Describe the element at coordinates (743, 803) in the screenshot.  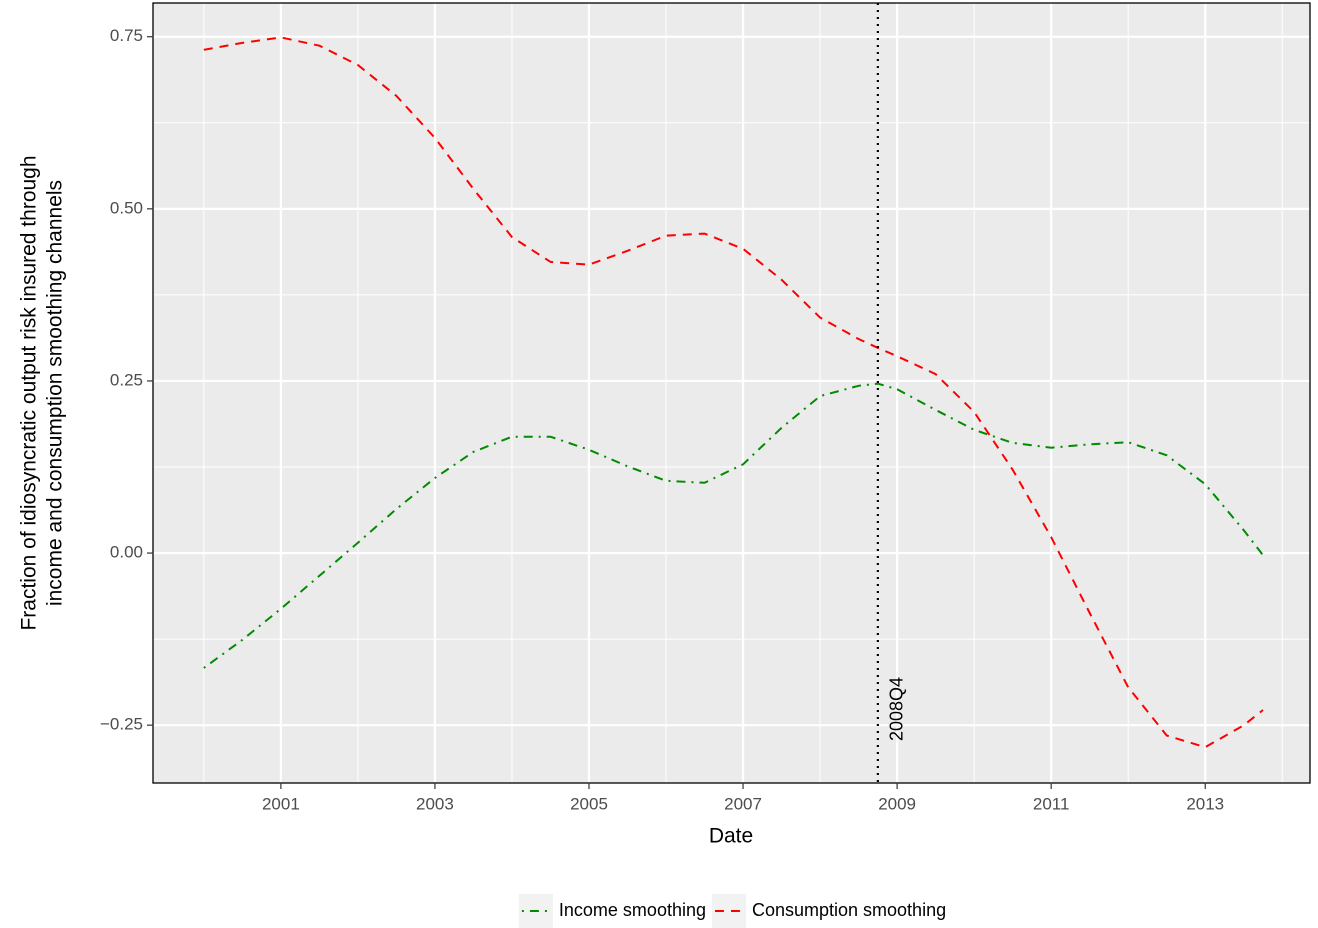
I see `x-tick-label: 2007` at that location.